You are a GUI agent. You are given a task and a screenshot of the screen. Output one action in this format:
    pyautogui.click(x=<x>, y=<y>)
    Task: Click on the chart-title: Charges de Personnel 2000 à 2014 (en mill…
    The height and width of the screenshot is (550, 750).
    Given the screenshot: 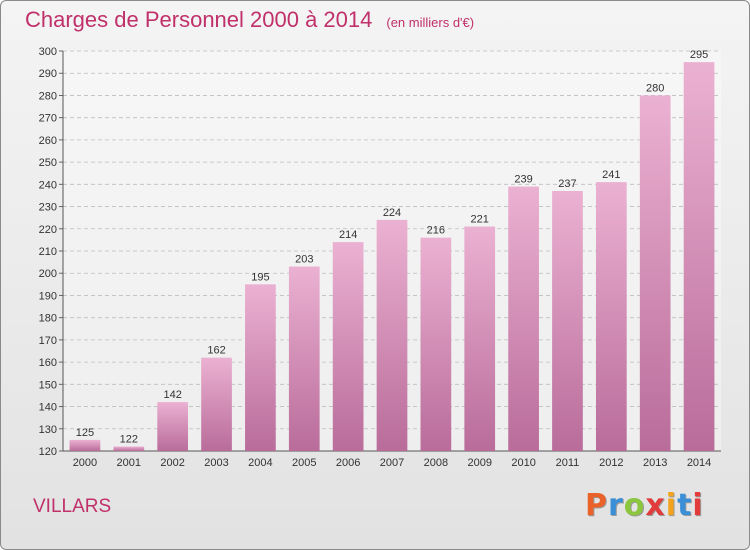 What is the action you would take?
    pyautogui.click(x=249, y=20)
    